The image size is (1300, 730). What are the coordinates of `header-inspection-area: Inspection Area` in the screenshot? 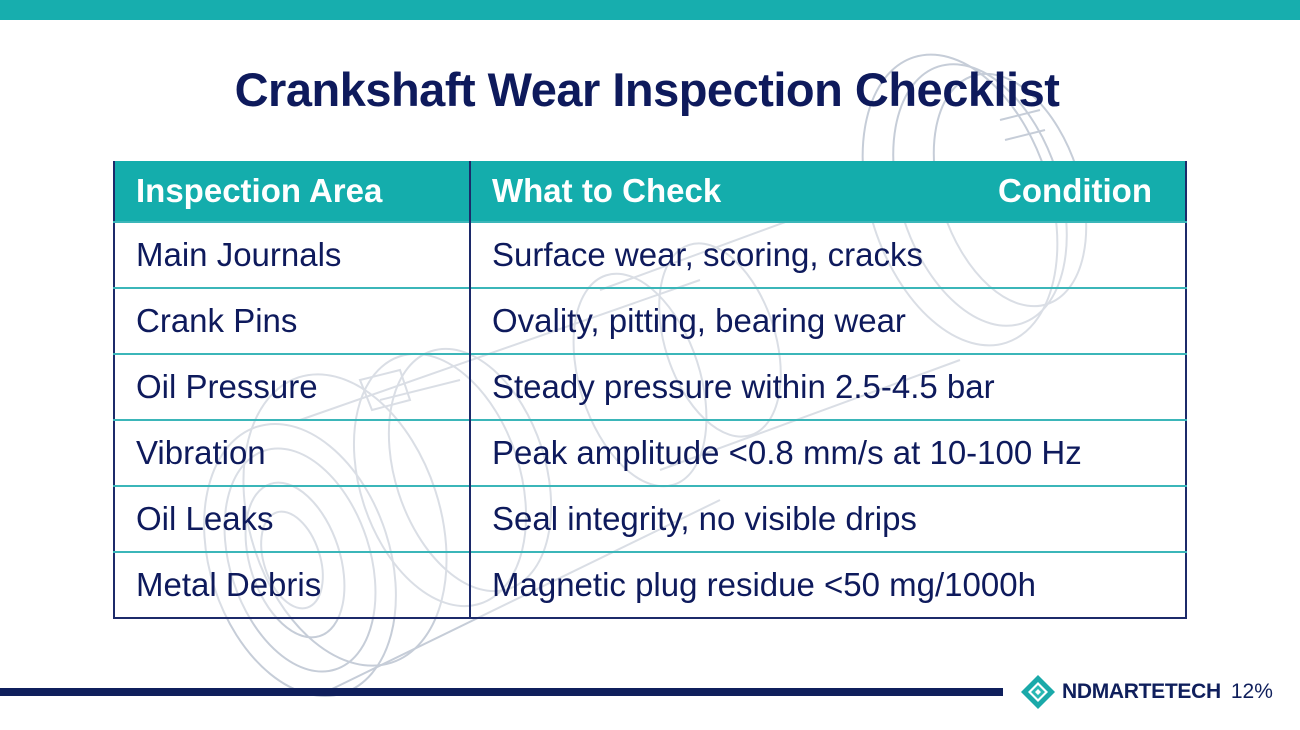 It's located at (292, 191).